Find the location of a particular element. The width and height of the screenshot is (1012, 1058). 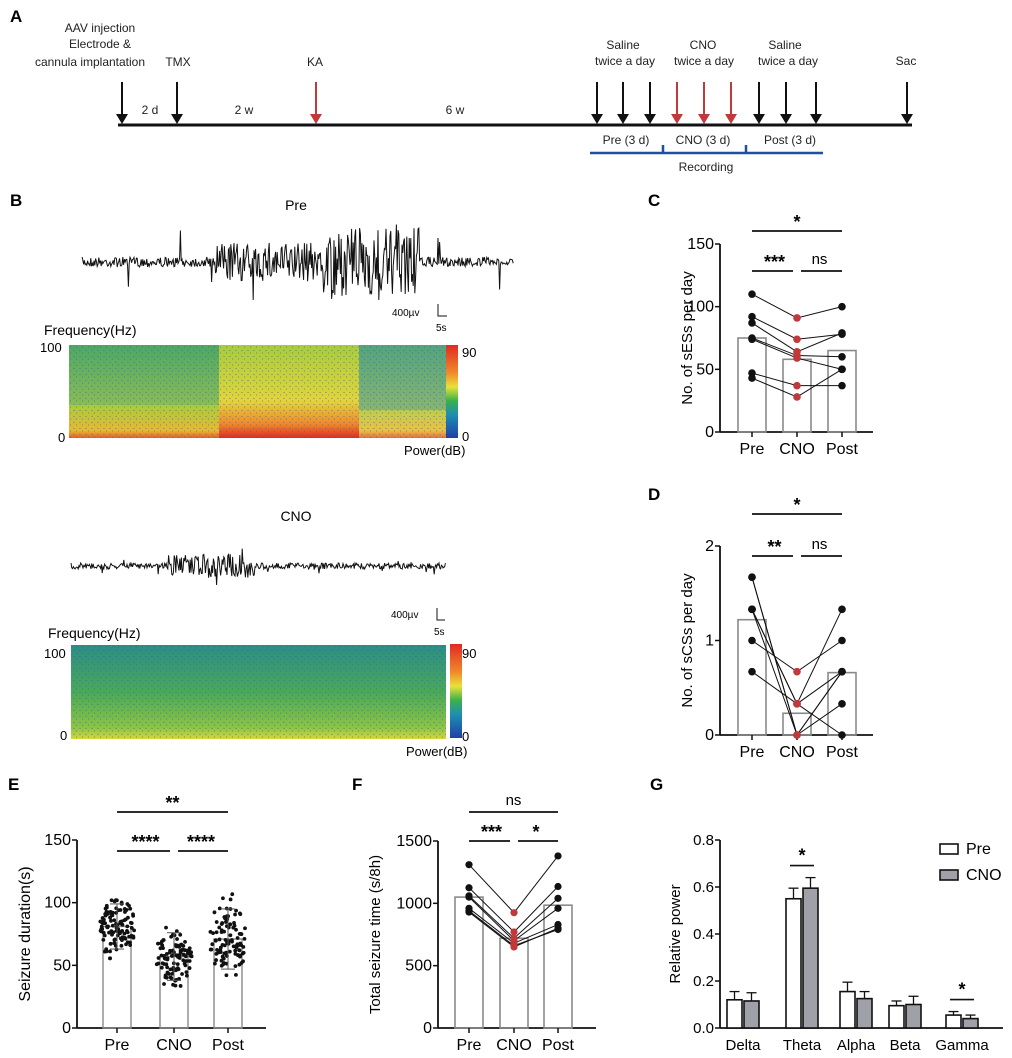

scale-time-pre: 5s is located at coordinates (441, 328).